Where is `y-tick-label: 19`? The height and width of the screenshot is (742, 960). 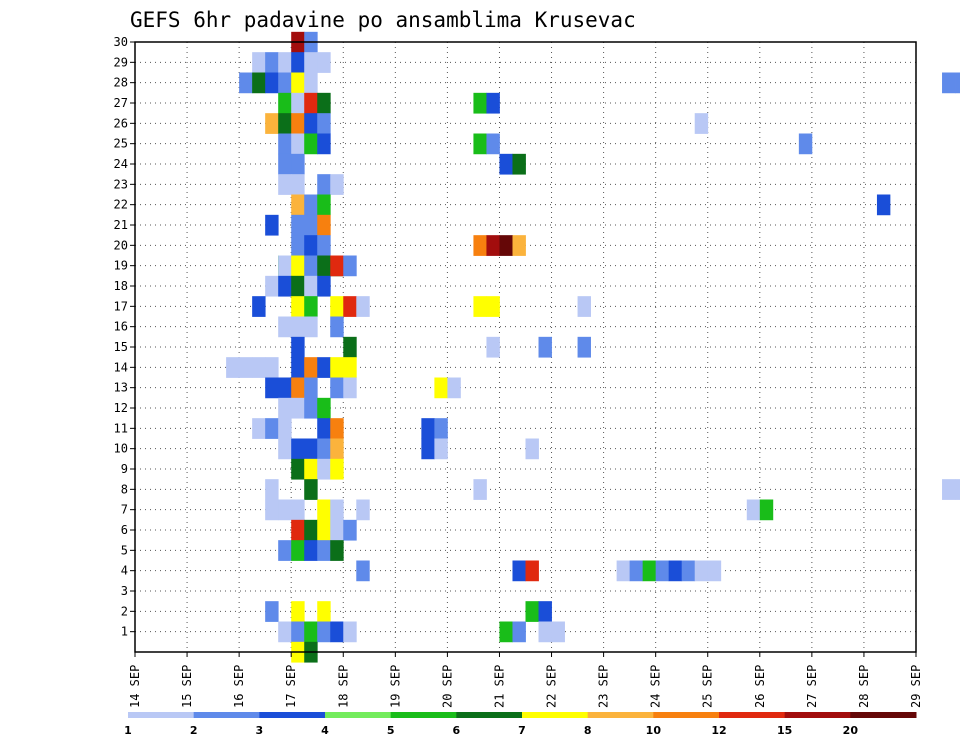 y-tick-label: 19 is located at coordinates (121, 266).